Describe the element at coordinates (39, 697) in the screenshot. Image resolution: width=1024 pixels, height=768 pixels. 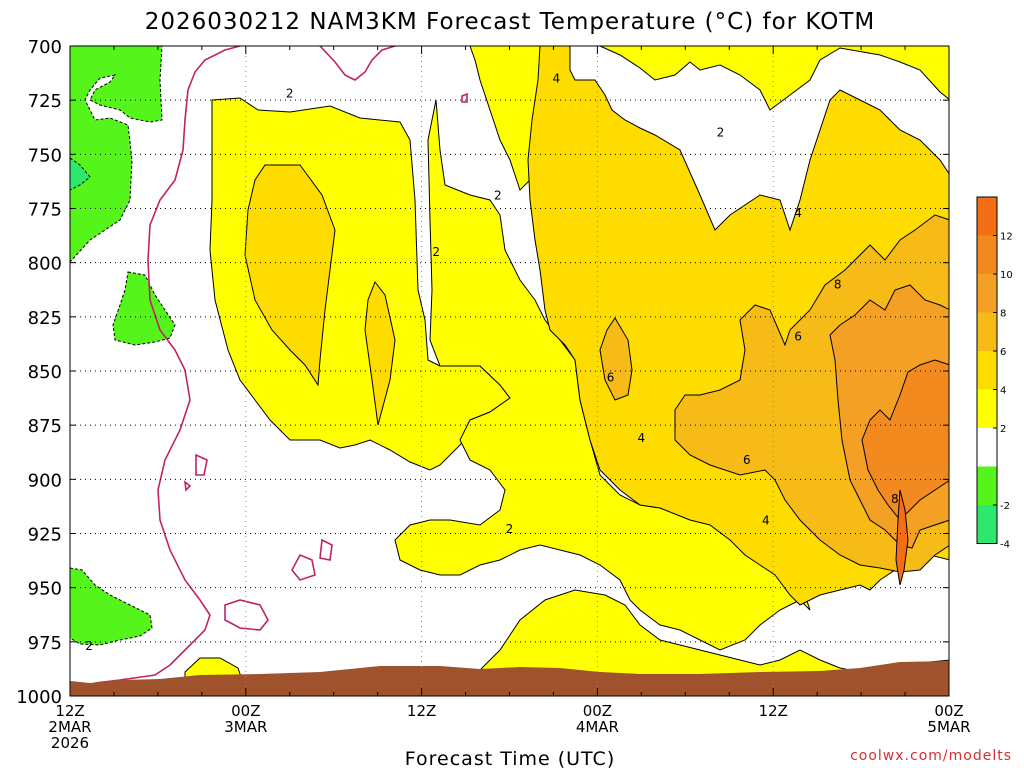
I see `y-tick-label: 1000` at that location.